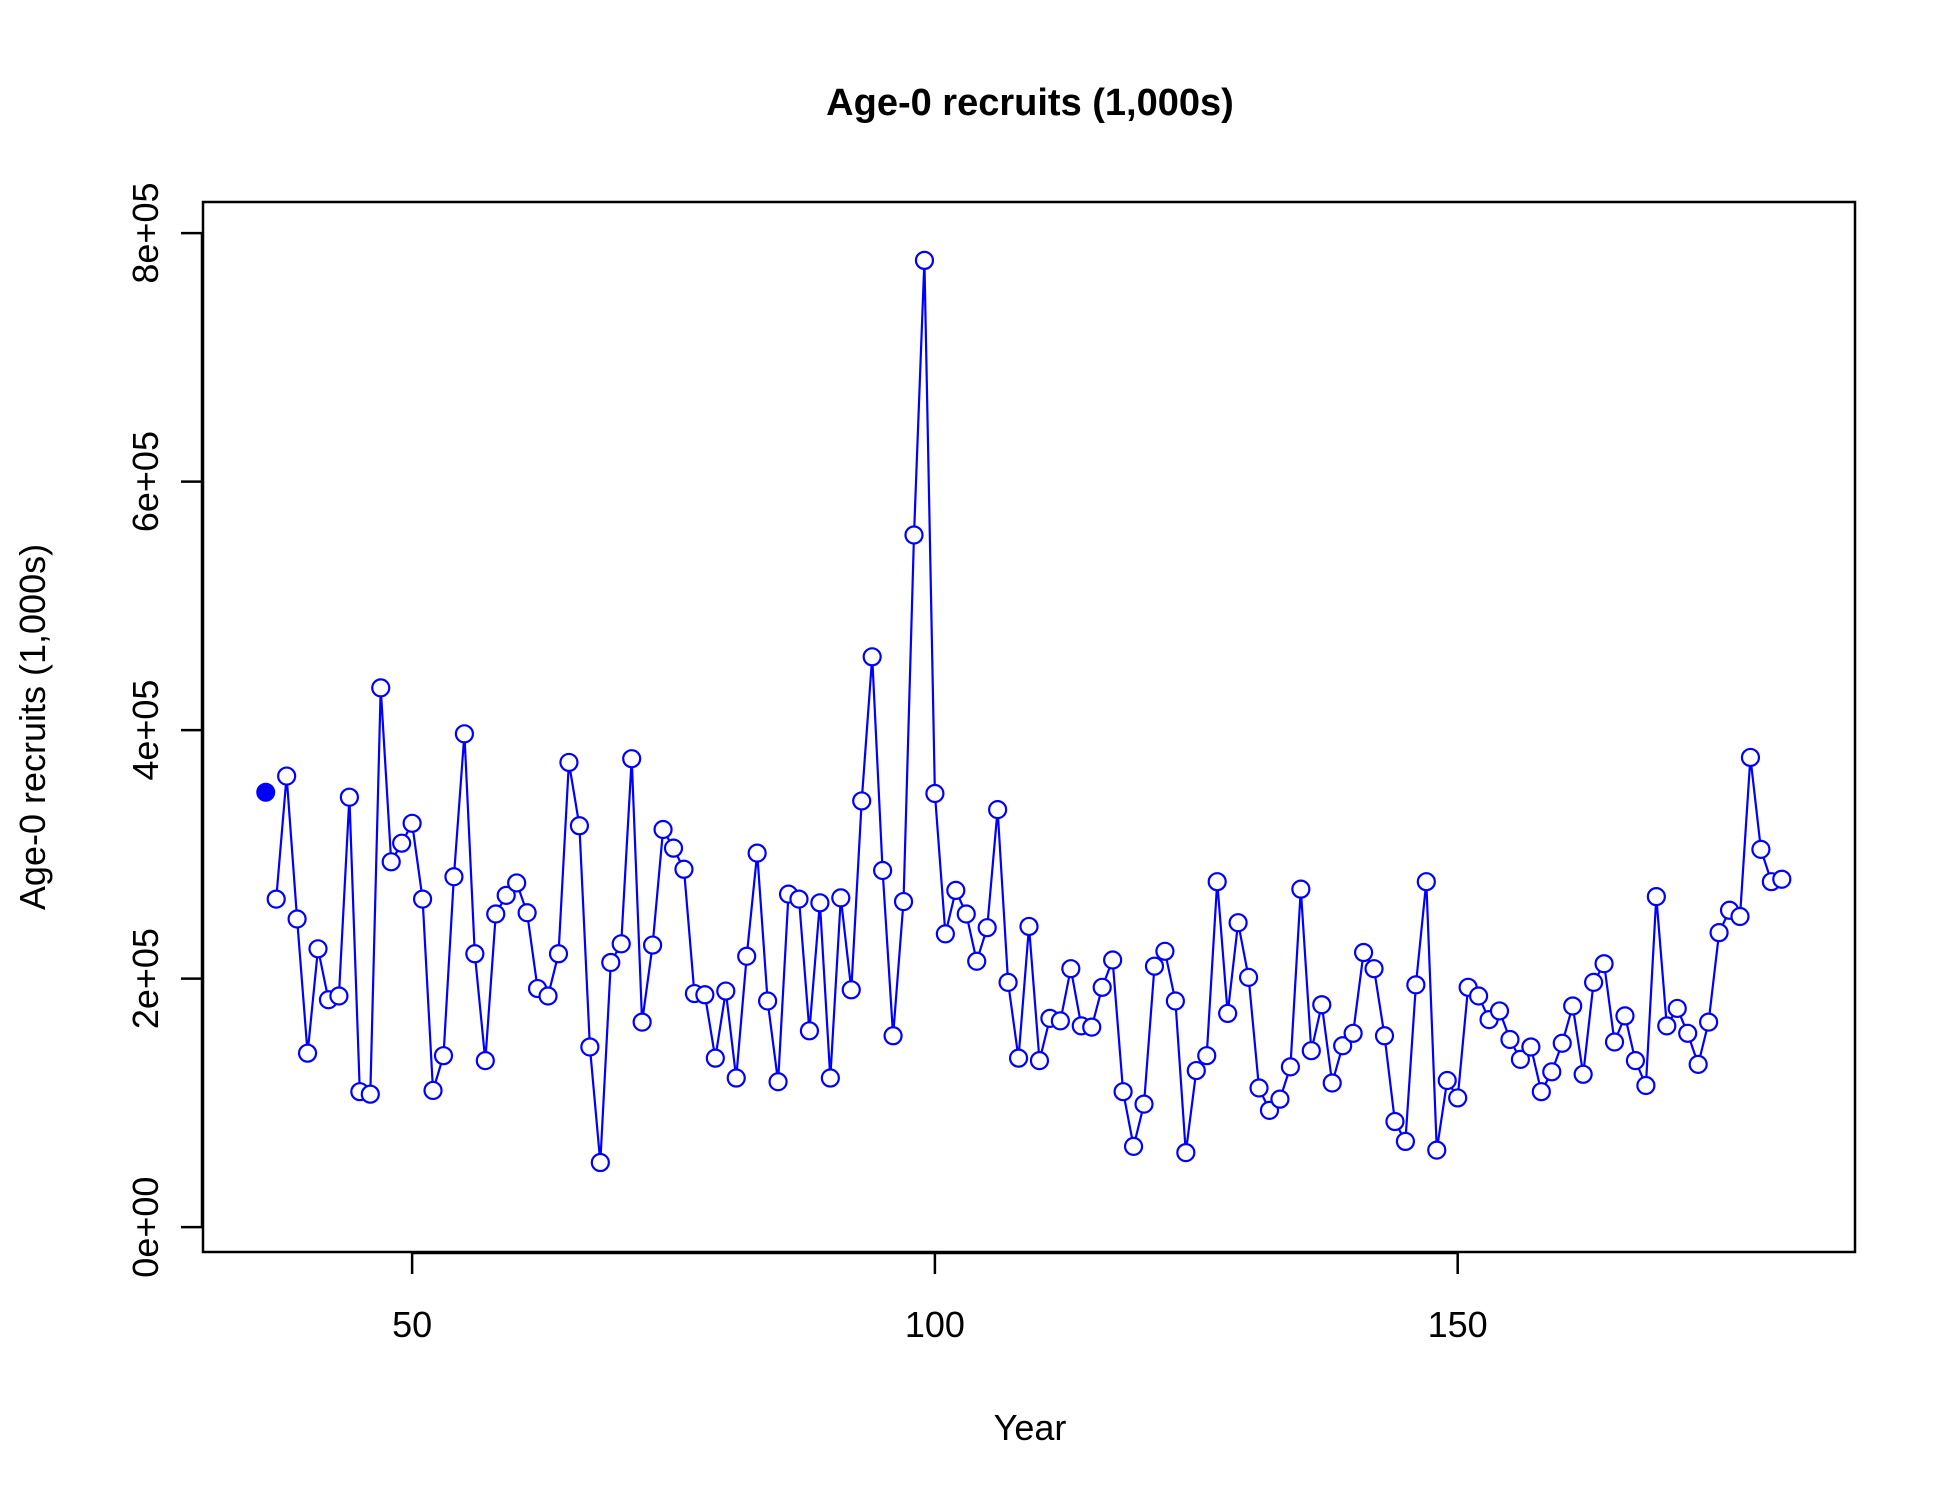  Describe the element at coordinates (145, 730) in the screenshot. I see `y-tick-label: 4e+05` at that location.